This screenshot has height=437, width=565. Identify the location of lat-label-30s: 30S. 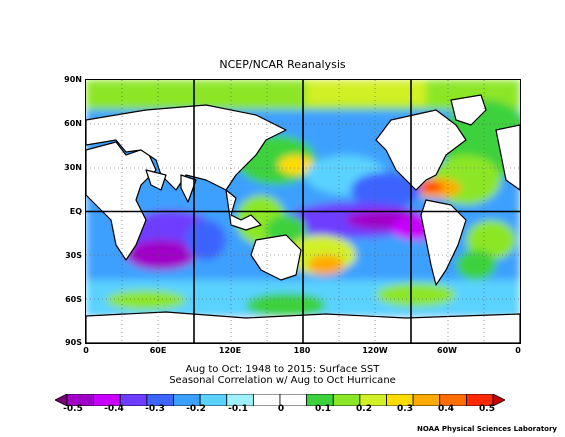
(73, 255).